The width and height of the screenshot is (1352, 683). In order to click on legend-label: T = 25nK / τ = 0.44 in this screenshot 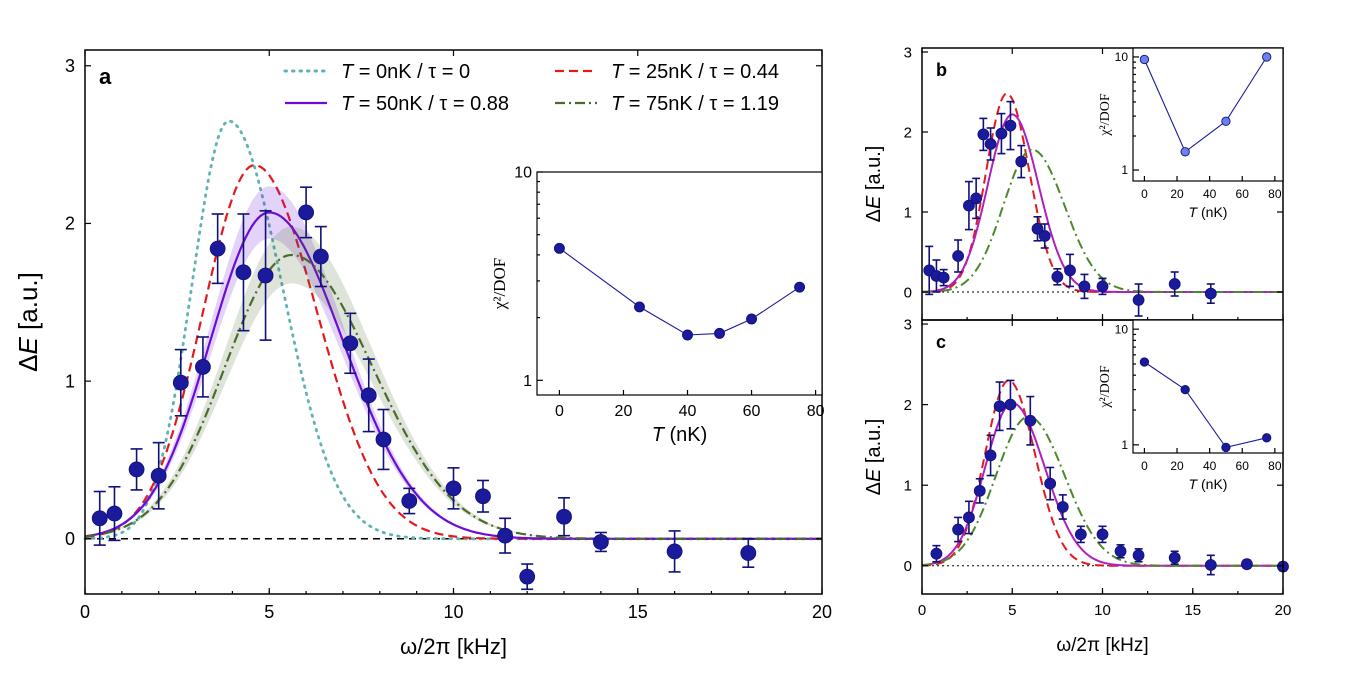, I will do `click(695, 72)`.